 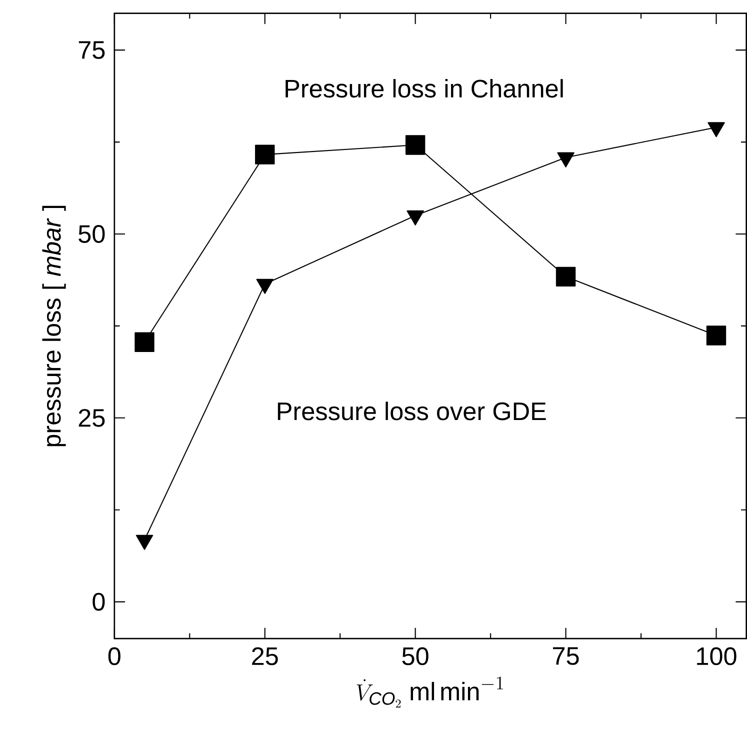 I want to click on text: Pressure loss over GDE, so click(x=412, y=411).